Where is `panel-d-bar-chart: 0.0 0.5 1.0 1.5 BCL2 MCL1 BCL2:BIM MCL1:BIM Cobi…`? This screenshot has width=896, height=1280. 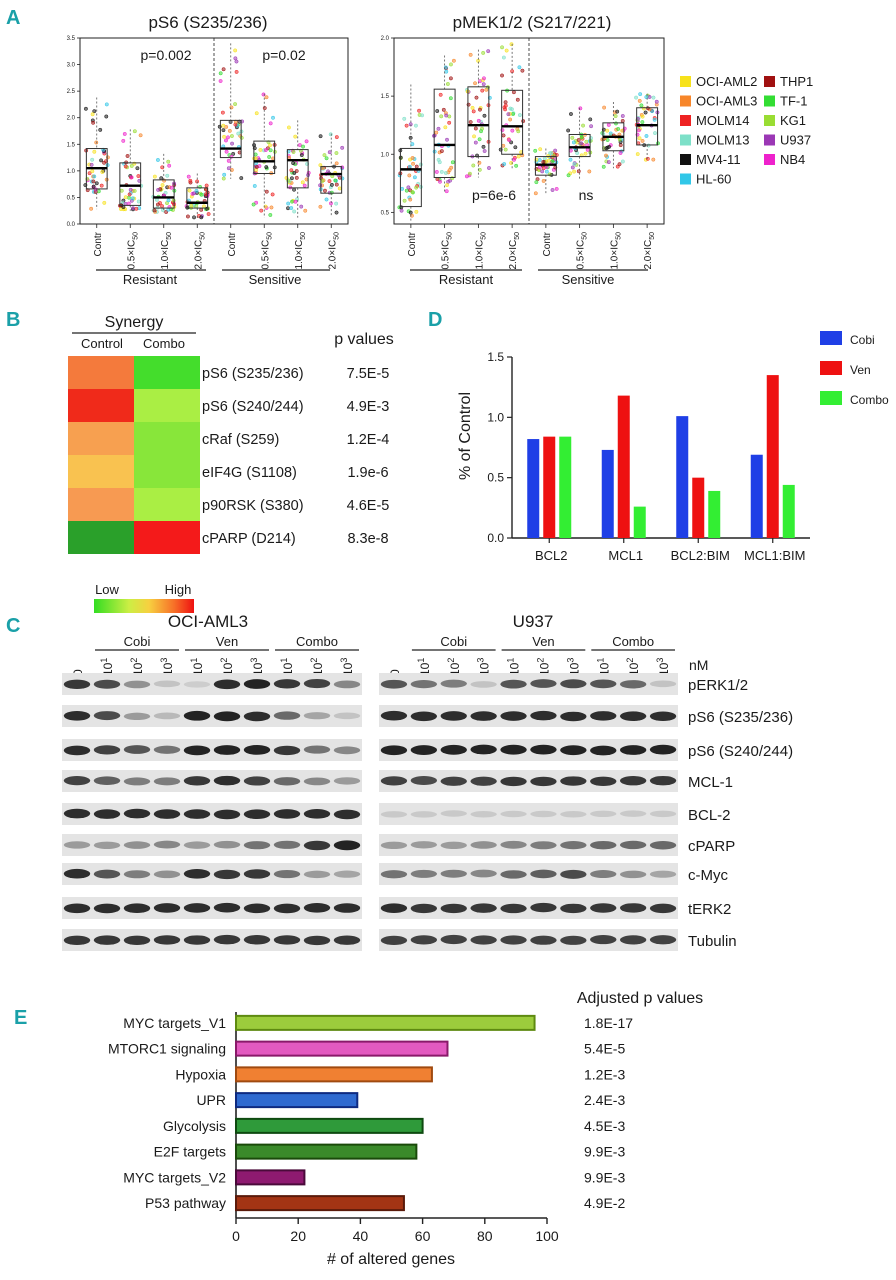 panel-d-bar-chart: 0.0 0.5 1.0 1.5 BCL2 MCL1 BCL2:BIM MCL1:BIM Cobi… is located at coordinates (688, 447).